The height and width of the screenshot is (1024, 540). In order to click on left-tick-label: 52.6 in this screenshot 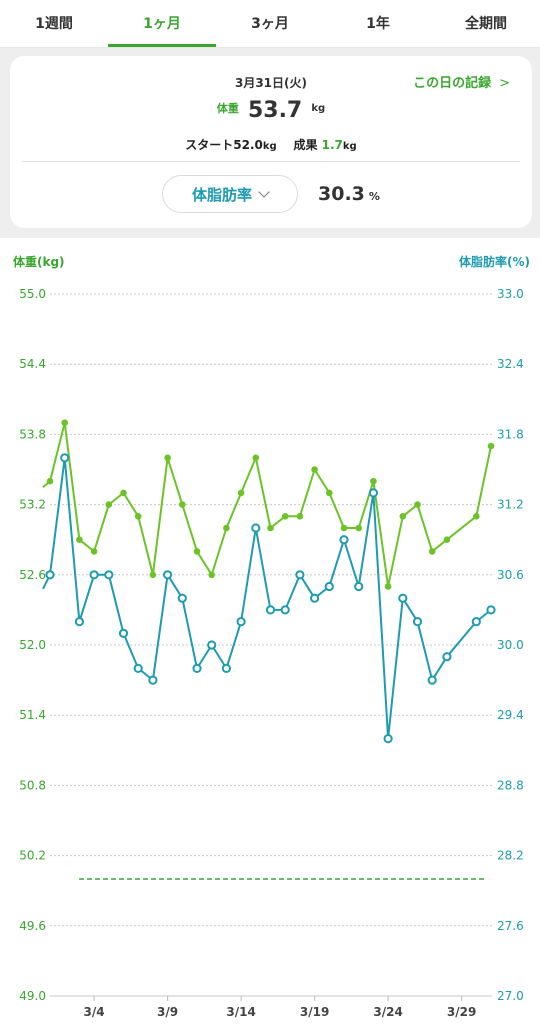, I will do `click(32, 575)`.